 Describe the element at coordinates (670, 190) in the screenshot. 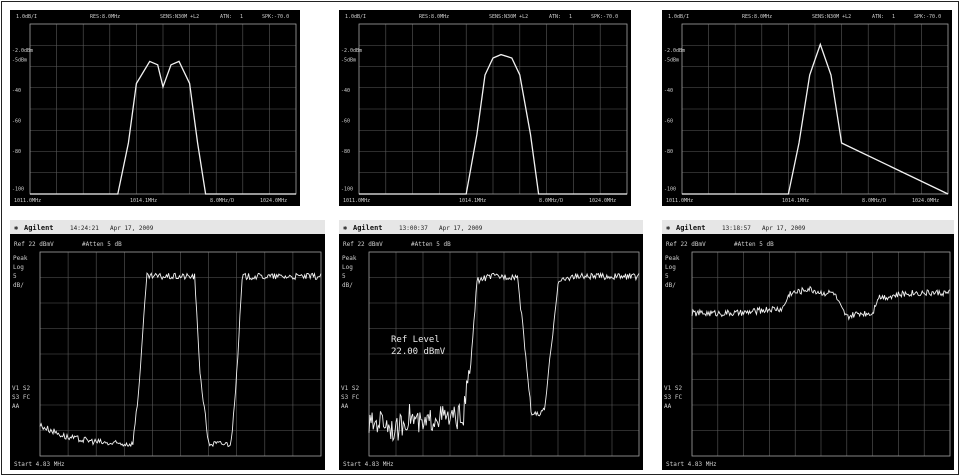

I see `y-axis-label: -100` at that location.